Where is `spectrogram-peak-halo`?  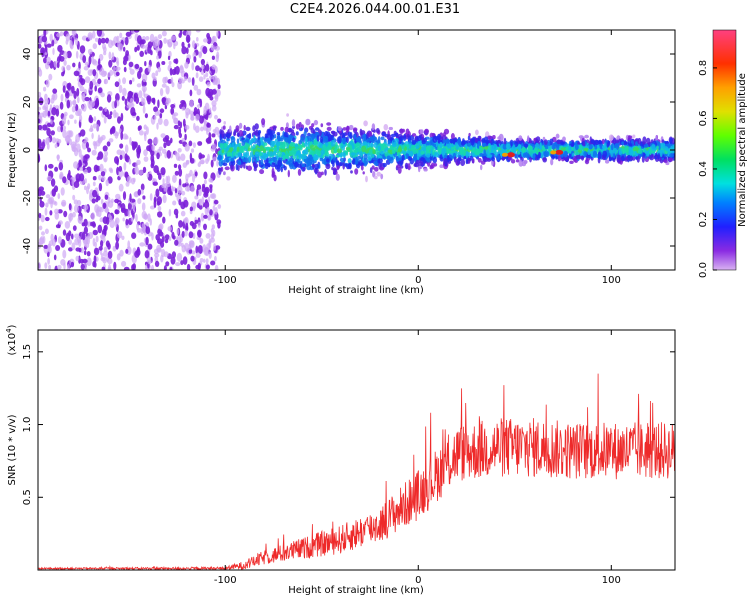
spectrogram-peak-halo is located at coordinates (553, 152).